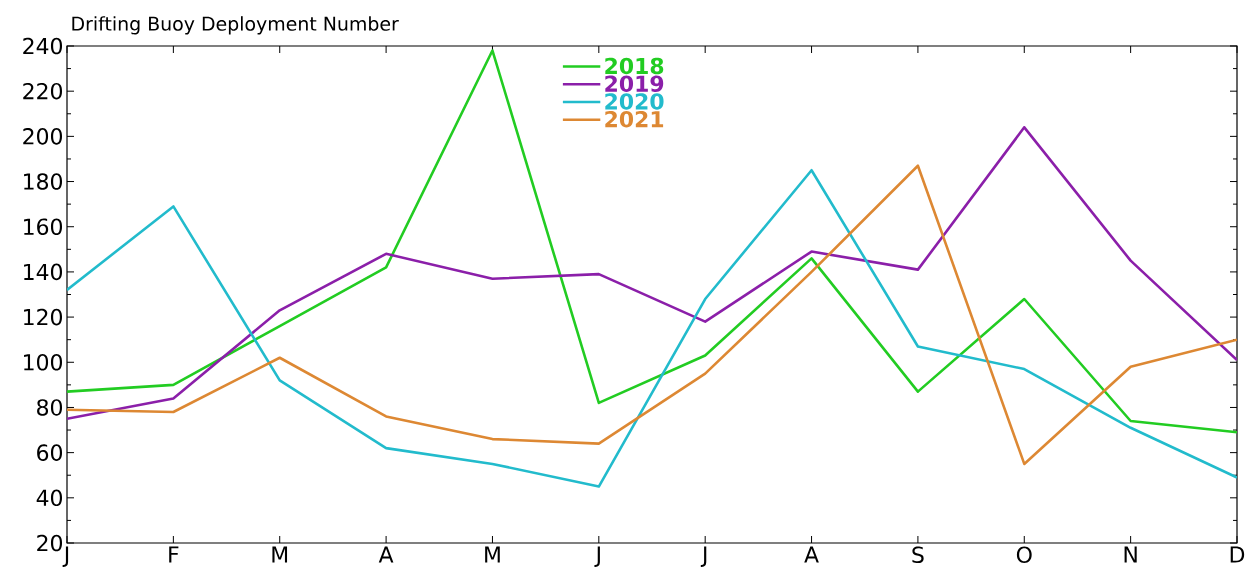 This screenshot has height=587, width=1255. I want to click on y-tick-label: 20, so click(50, 543).